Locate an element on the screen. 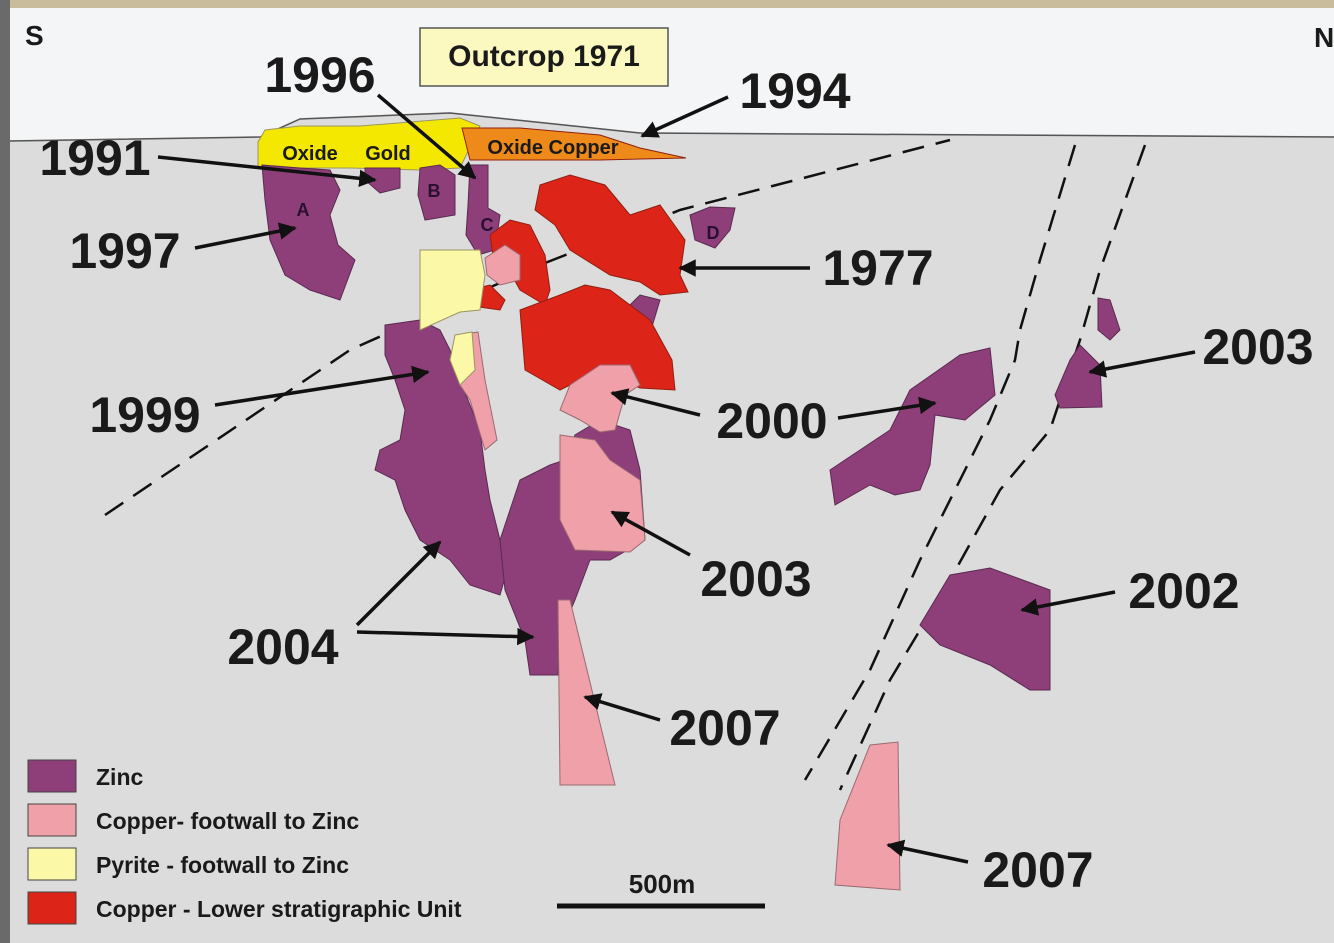 The image size is (1334, 943). outcrop-label: Outcrop 1971 is located at coordinates (544, 56).